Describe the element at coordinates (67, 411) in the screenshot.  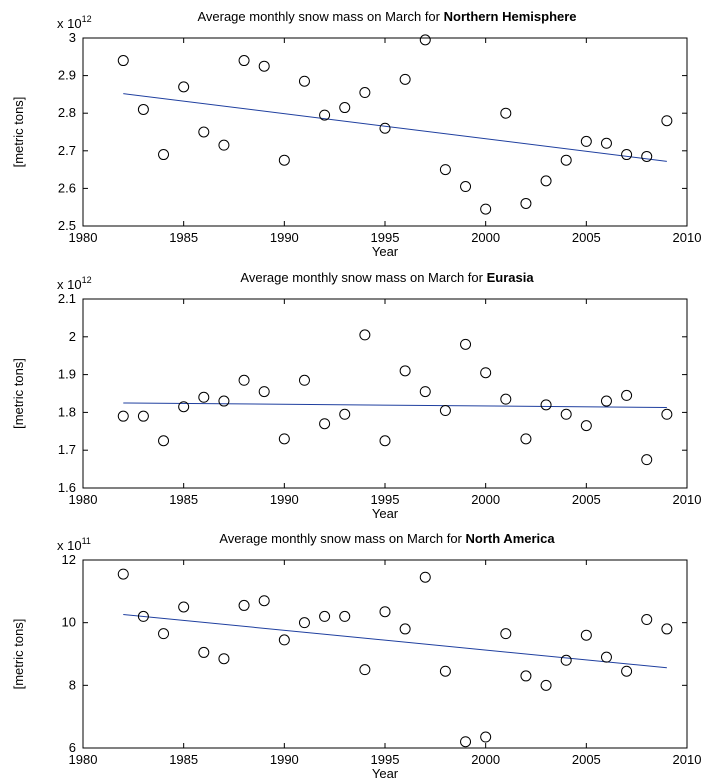
I see `y-tick-label: 1.8` at that location.